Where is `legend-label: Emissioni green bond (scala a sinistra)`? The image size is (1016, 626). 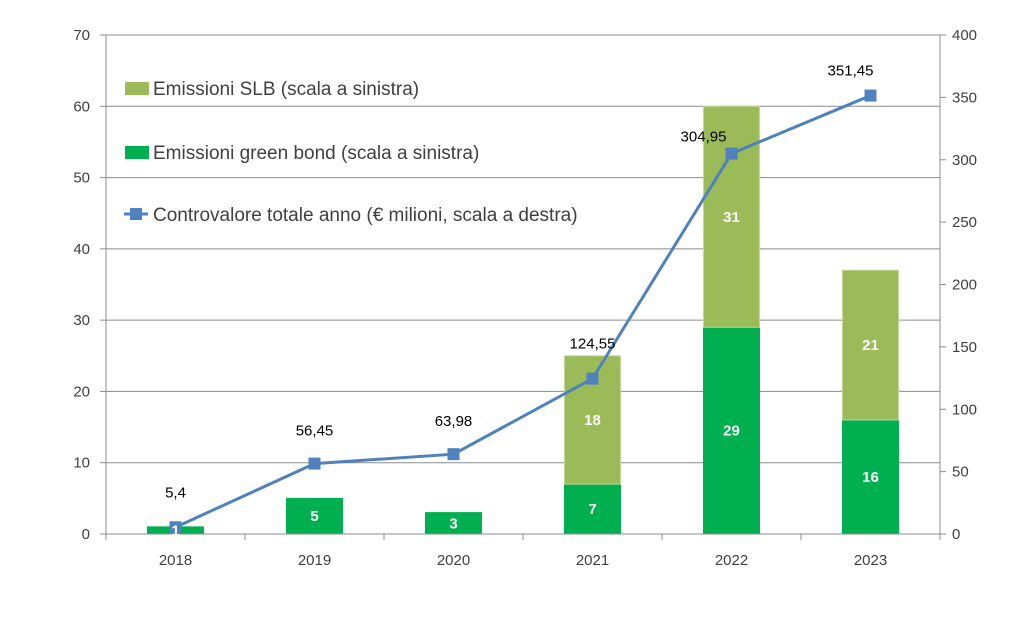 legend-label: Emissioni green bond (scala a sinistra) is located at coordinates (316, 153).